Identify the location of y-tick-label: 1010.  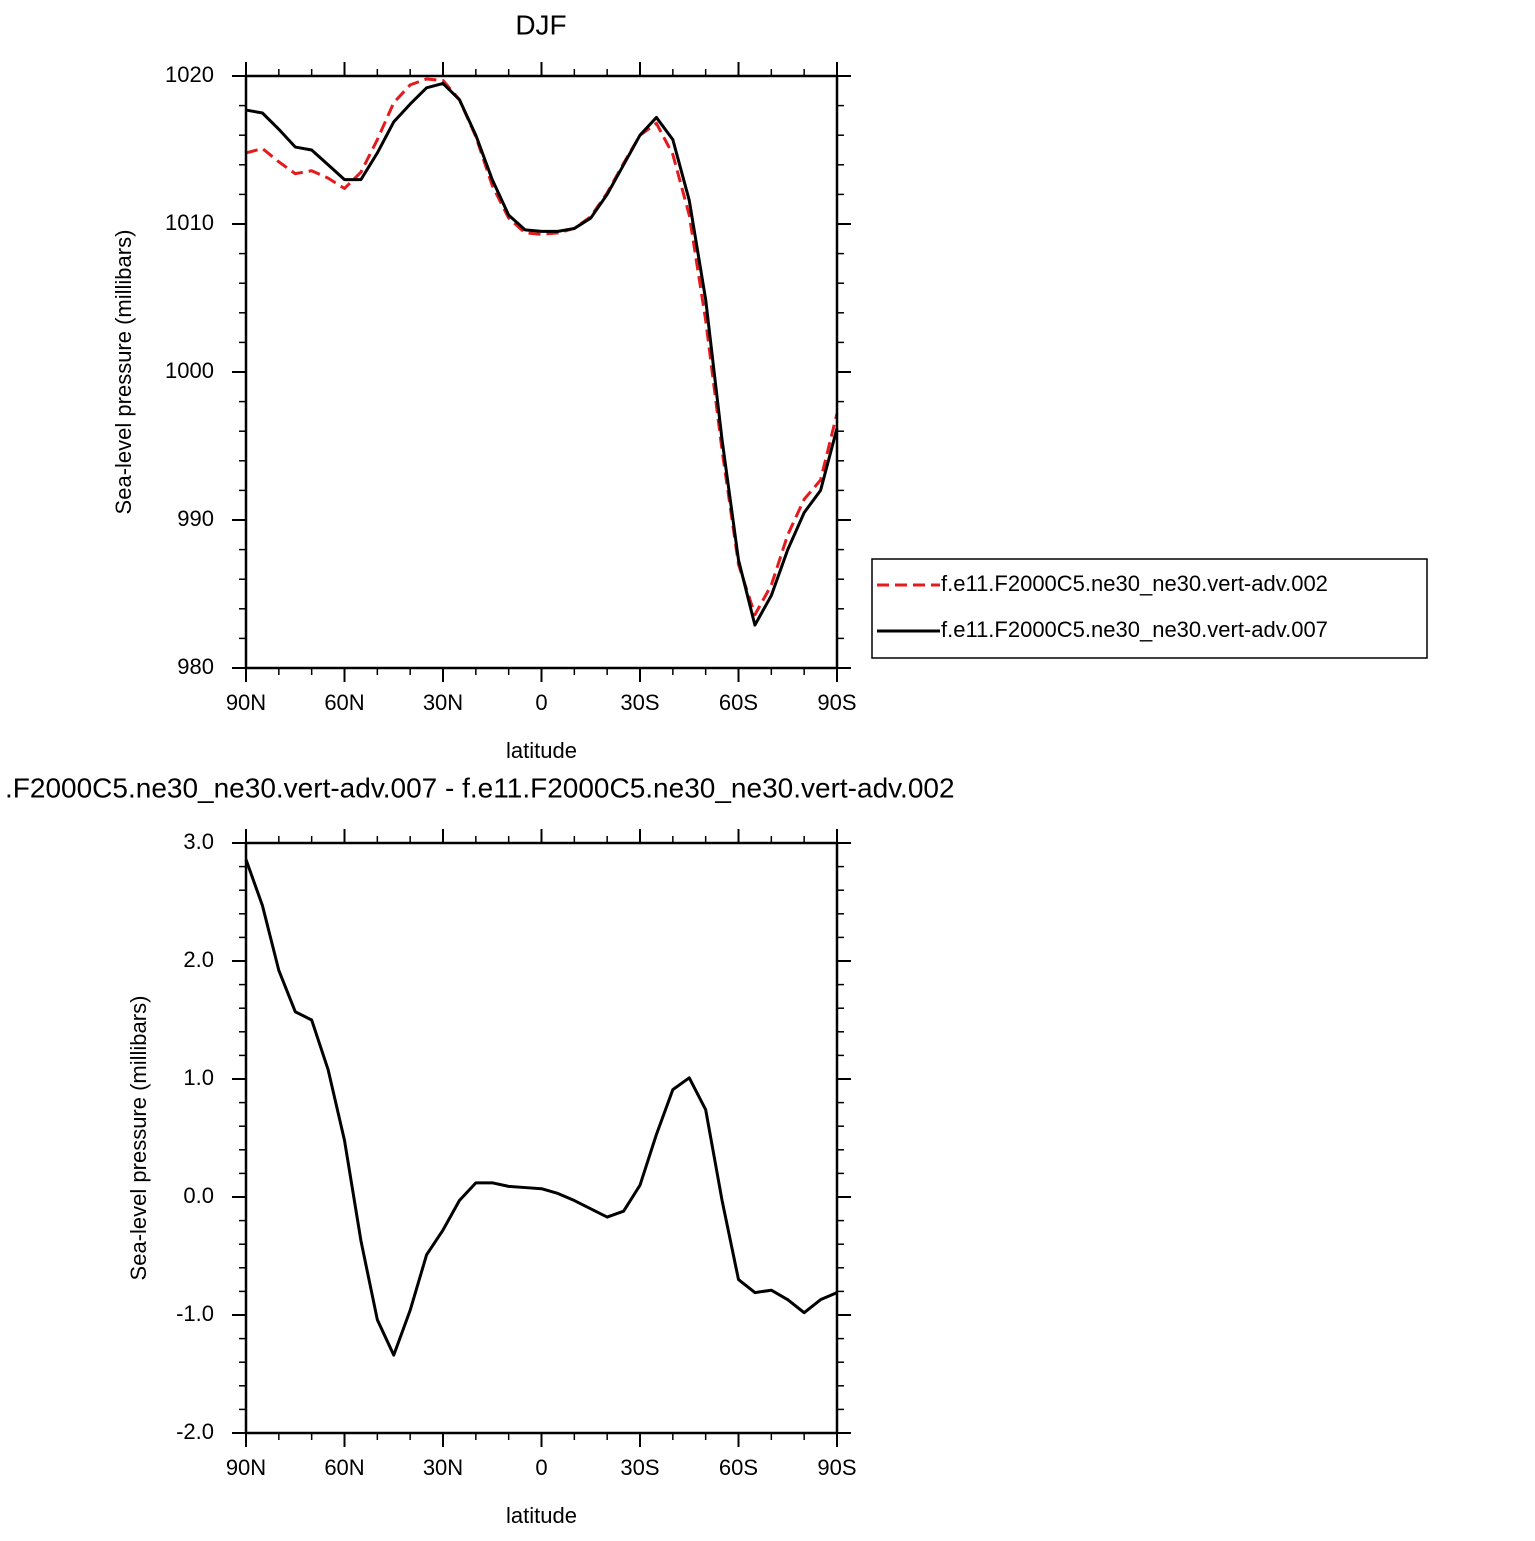
(189, 222).